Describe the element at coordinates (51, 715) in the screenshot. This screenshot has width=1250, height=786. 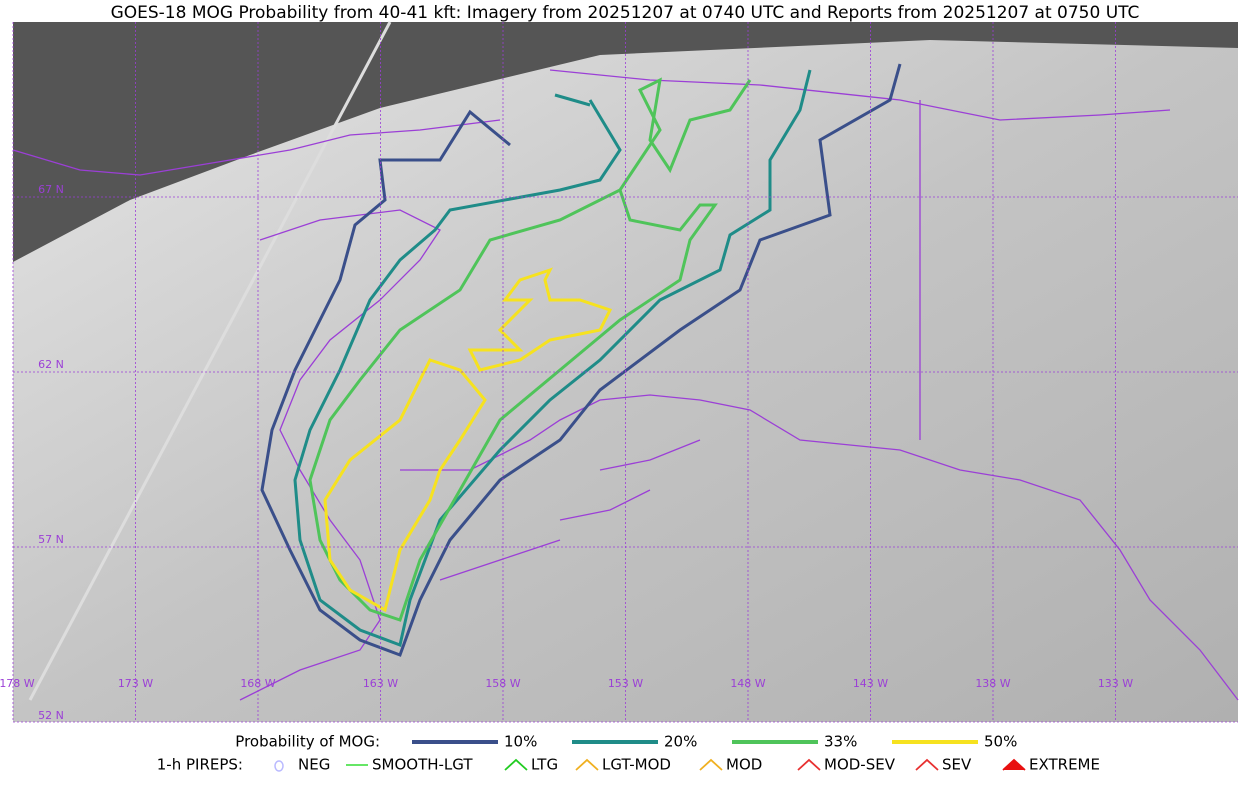
I see `latitude-label: 52 N` at that location.